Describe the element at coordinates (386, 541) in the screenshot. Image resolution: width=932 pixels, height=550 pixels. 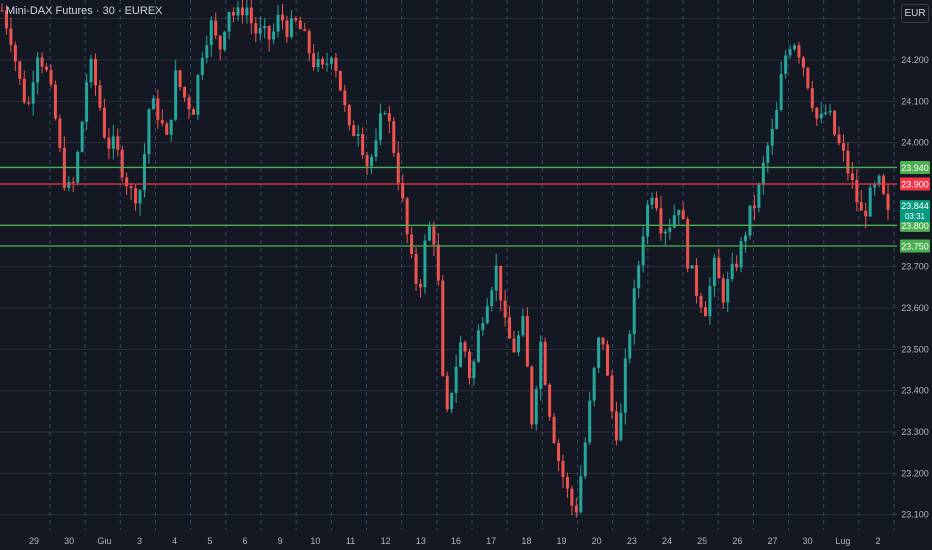
I see `x-tick-label: 12` at that location.